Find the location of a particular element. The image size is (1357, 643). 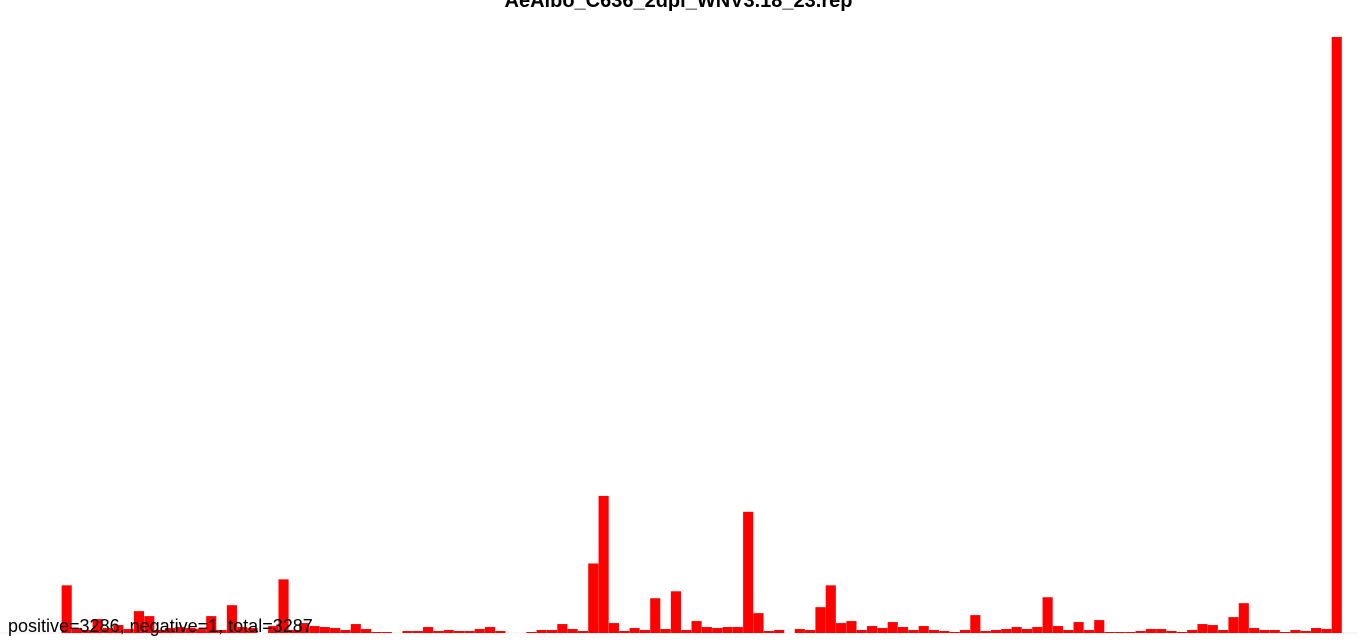

footer-stats-label: positive=3286, negative=1, total=3287 is located at coordinates (160, 626).